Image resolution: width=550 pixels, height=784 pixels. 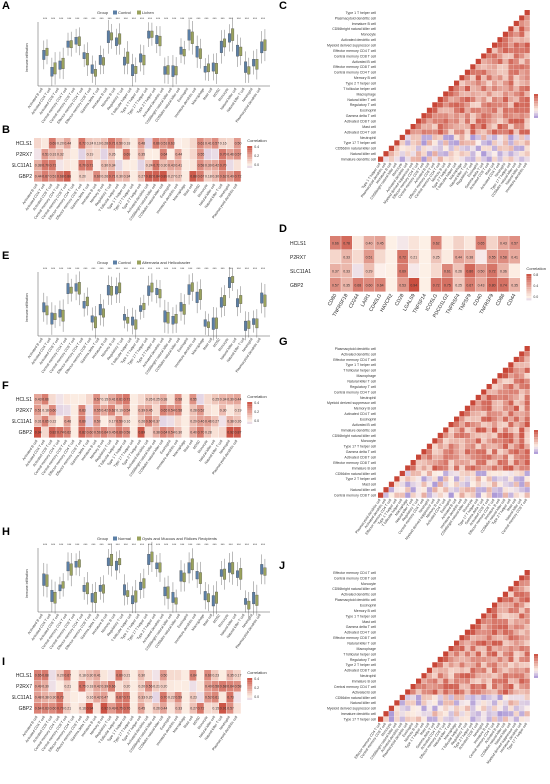 I want to click on x-tick-label: CD244, so click(x=354, y=301).